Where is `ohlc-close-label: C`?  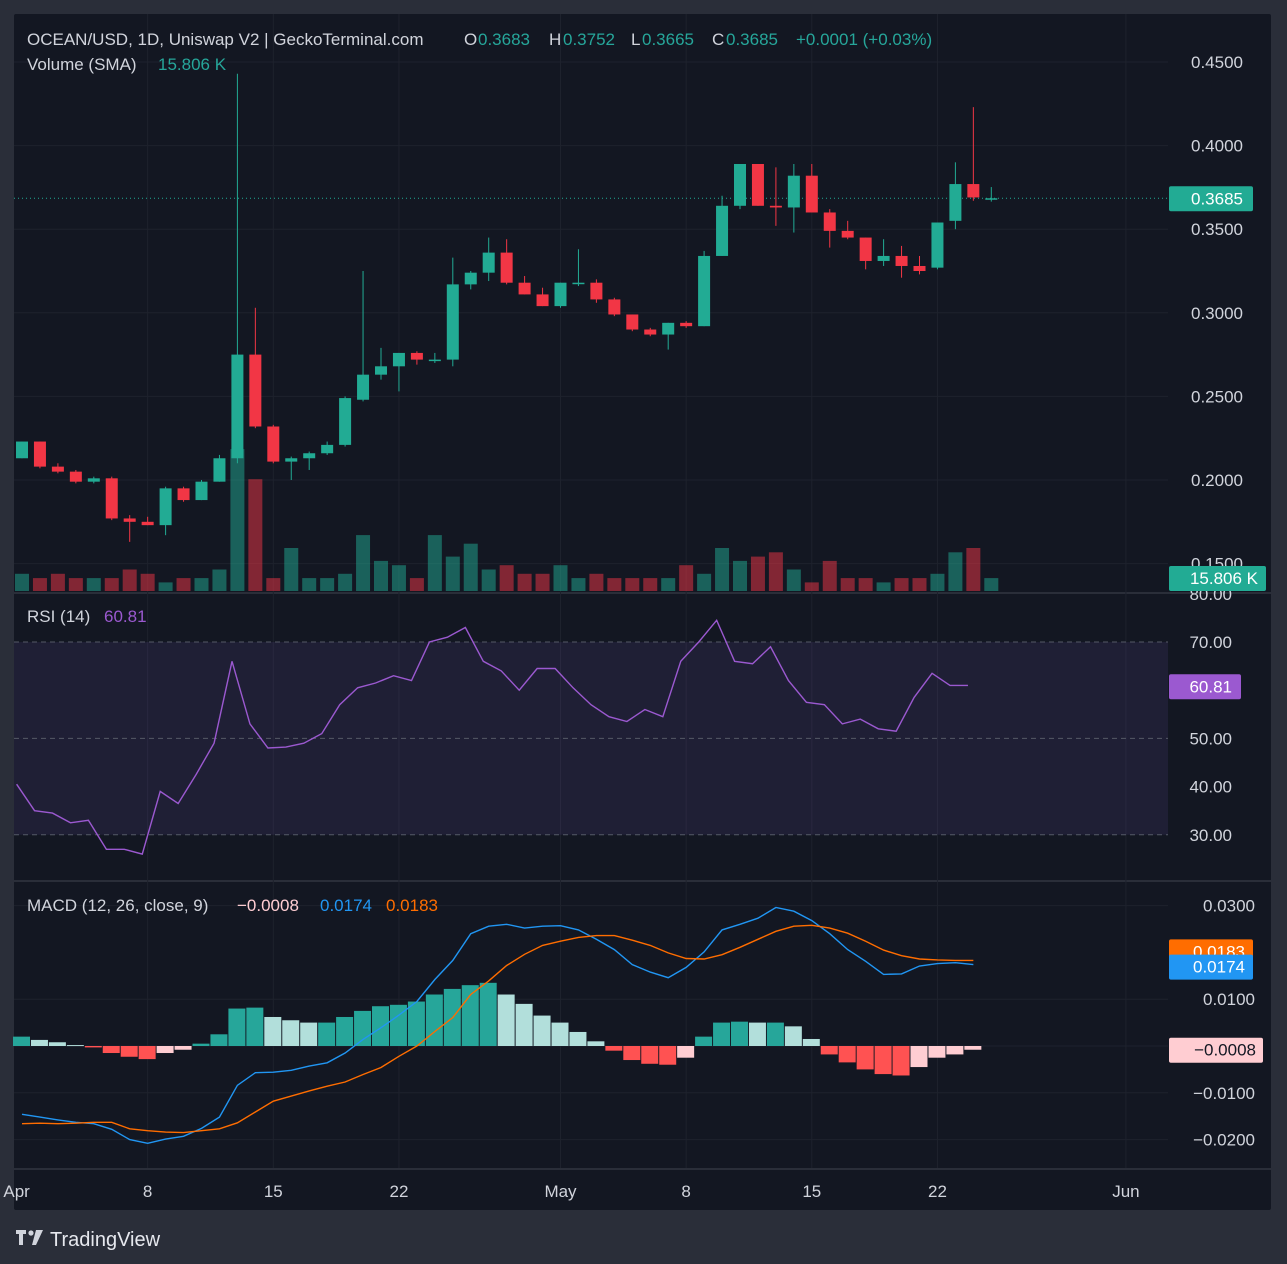 ohlc-close-label: C is located at coordinates (718, 39).